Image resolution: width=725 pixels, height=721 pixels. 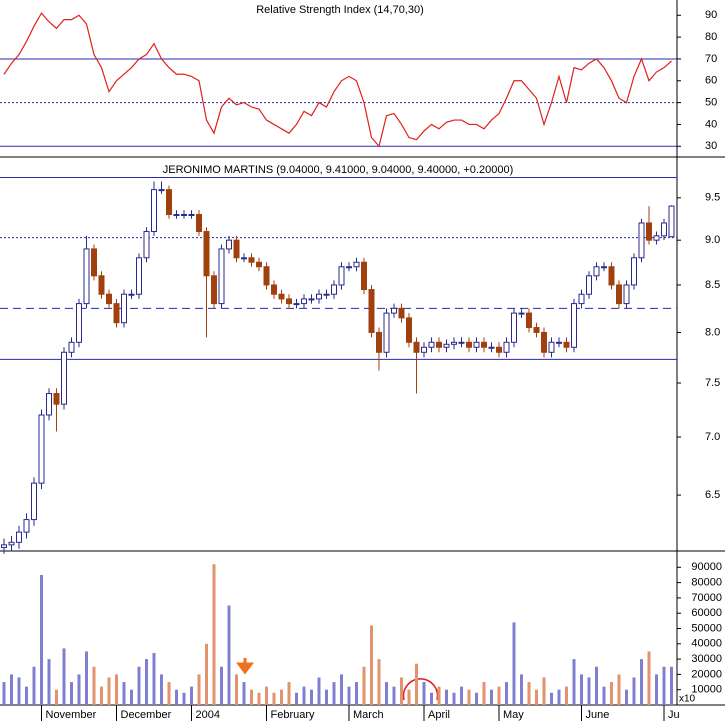 What do you see at coordinates (712, 240) in the screenshot?
I see `y-tick-label: 9.0` at bounding box center [712, 240].